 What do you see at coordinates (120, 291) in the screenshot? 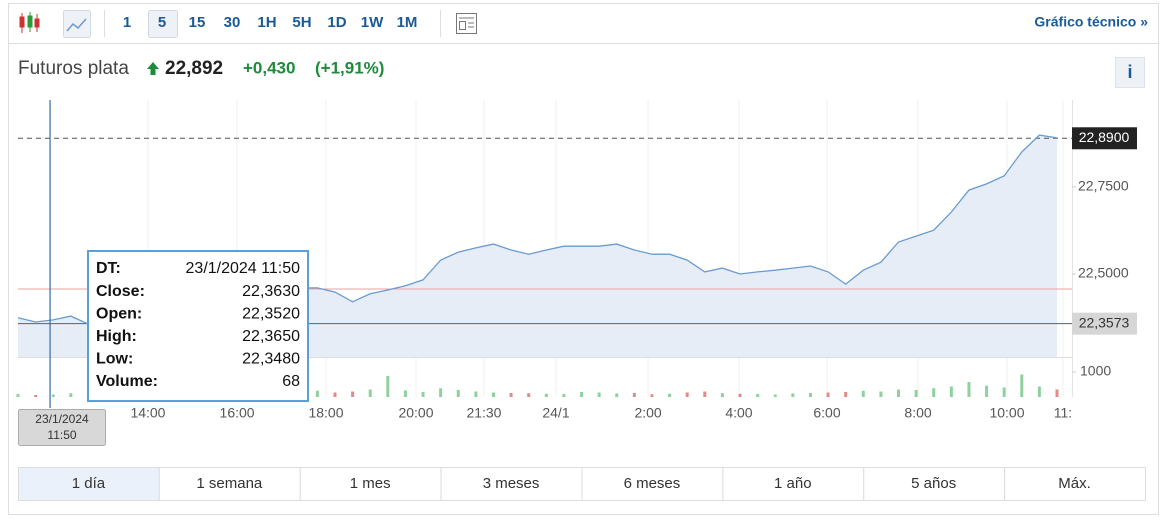
I see `tooltip-label: Close:` at bounding box center [120, 291].